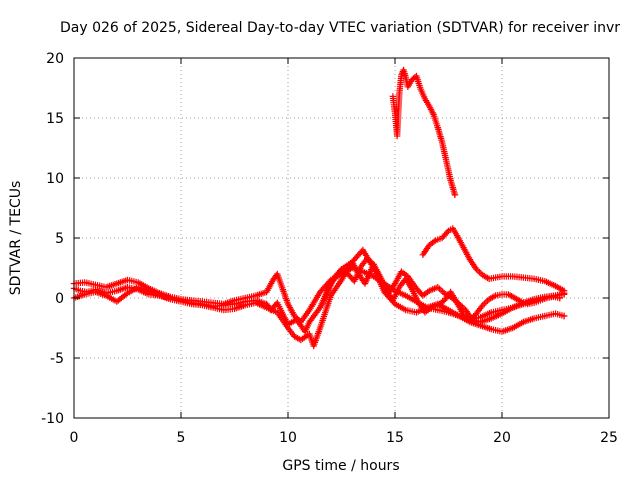 The image size is (640, 480). Describe the element at coordinates (59, 239) in the screenshot. I see `y-tick-label: 5` at that location.